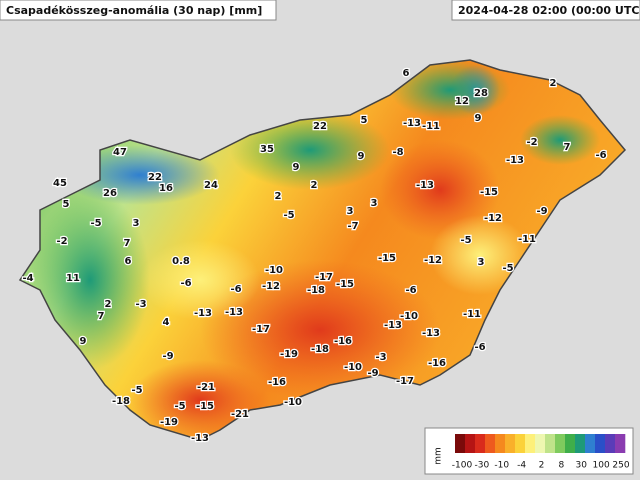 This screenshot has width=640, height=480. What do you see at coordinates (352, 226) in the screenshot?
I see `station-value: -7` at bounding box center [352, 226].